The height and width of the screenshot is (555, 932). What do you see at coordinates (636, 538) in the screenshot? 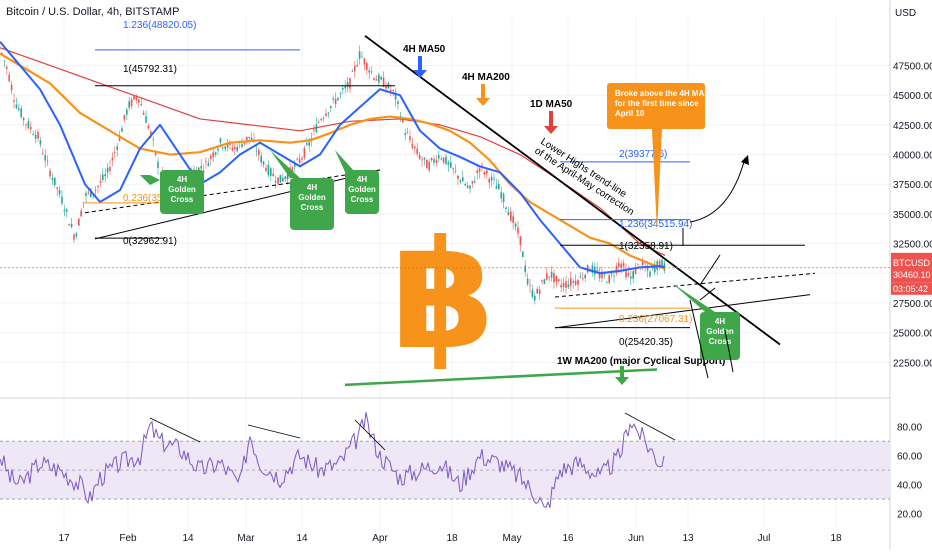
I see `x-tick-label: Jun` at bounding box center [636, 538].